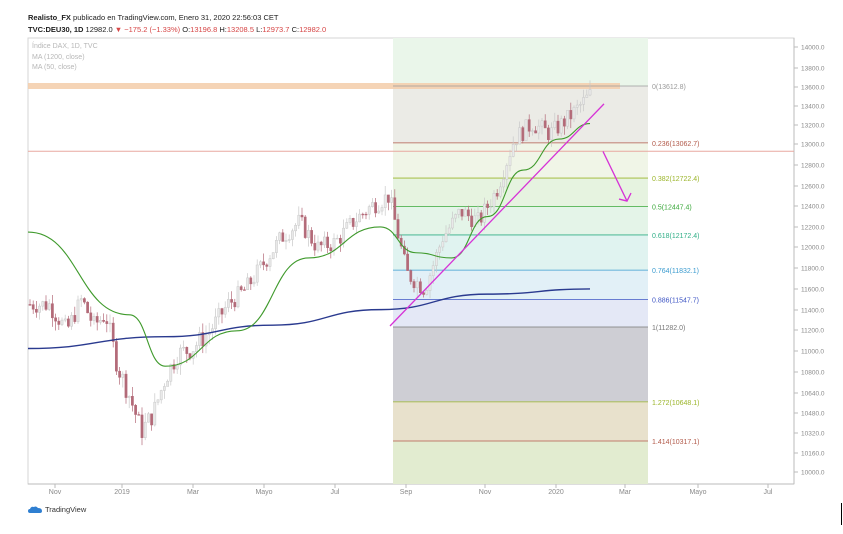  I want to click on y-tick-label: 12200.0, so click(813, 228).